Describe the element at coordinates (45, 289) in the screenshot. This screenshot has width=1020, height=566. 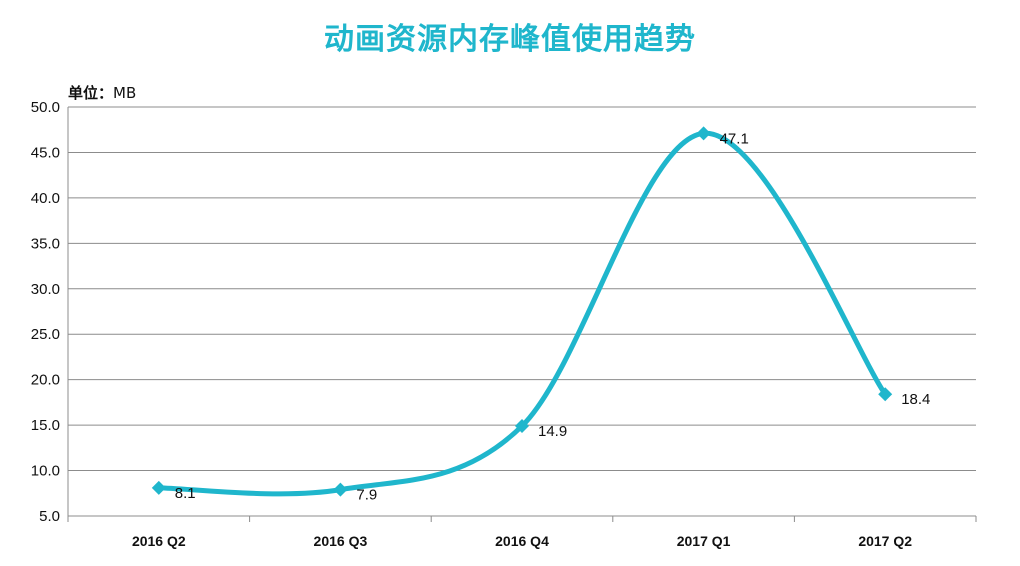
I see `y-tick-label: 30.0` at that location.